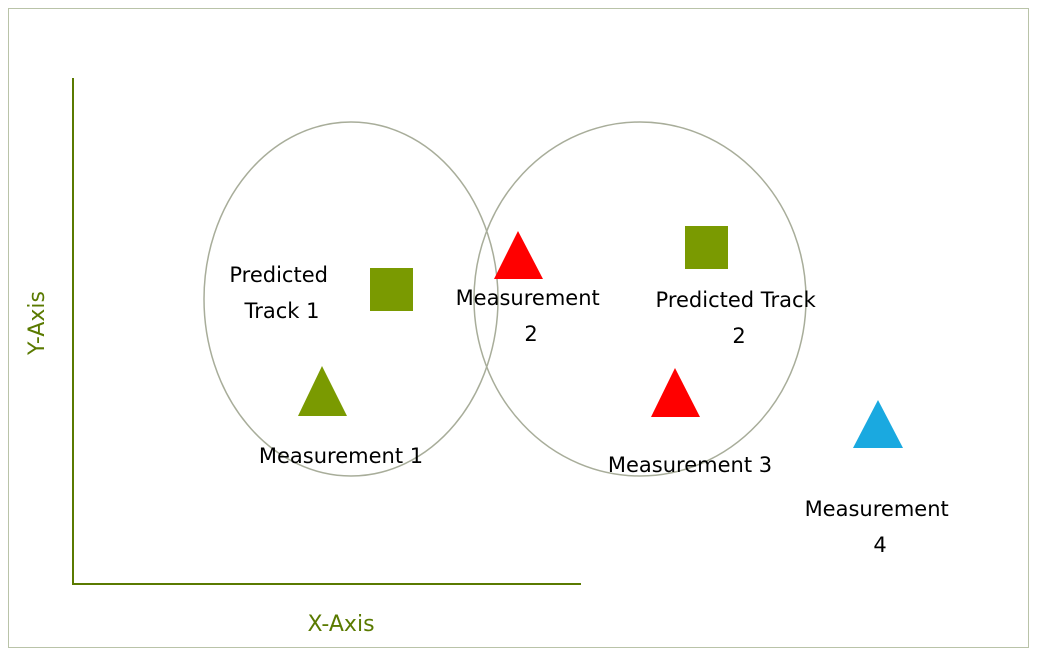  Describe the element at coordinates (37, 323) in the screenshot. I see `y-axis-label: Y-Axis` at that location.